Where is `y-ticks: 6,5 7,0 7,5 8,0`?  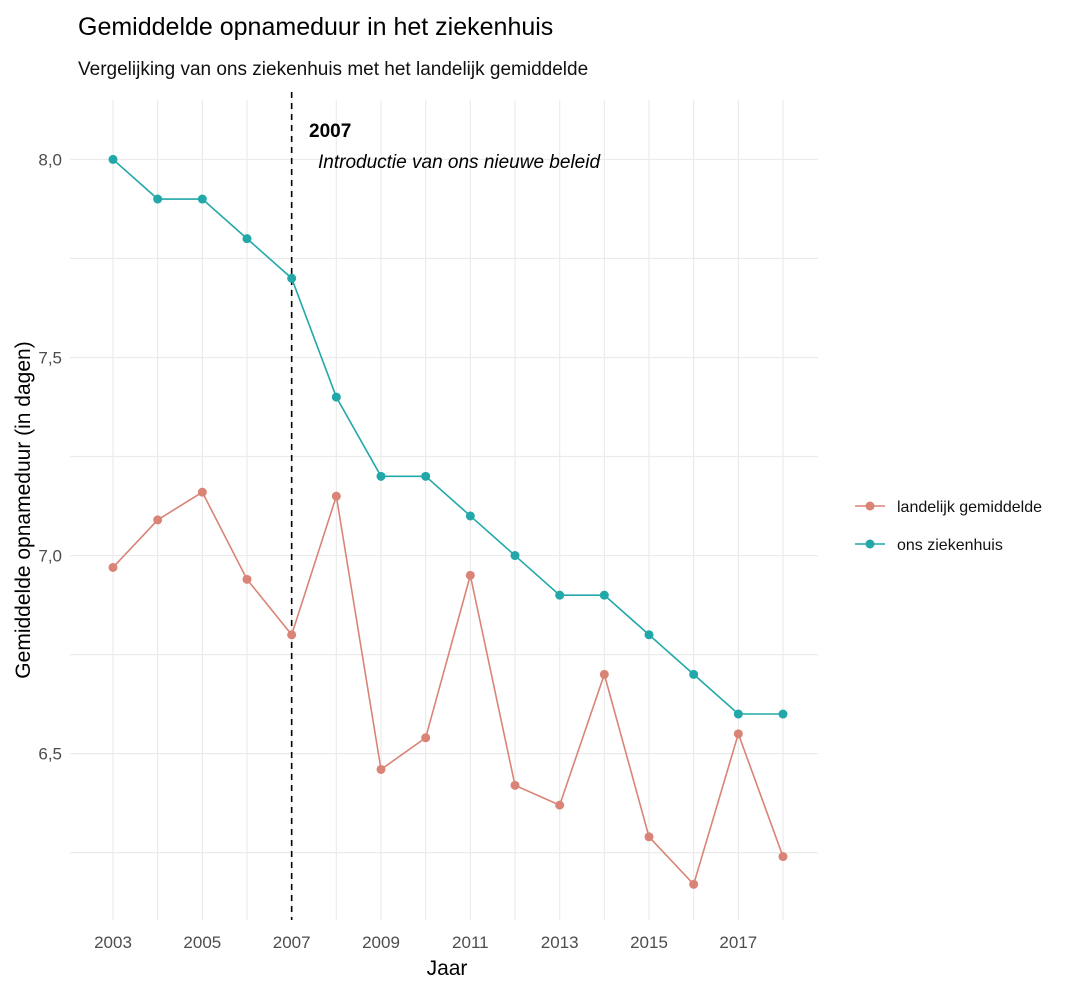 y-ticks: 6,5 7,0 7,5 8,0 is located at coordinates (50, 456).